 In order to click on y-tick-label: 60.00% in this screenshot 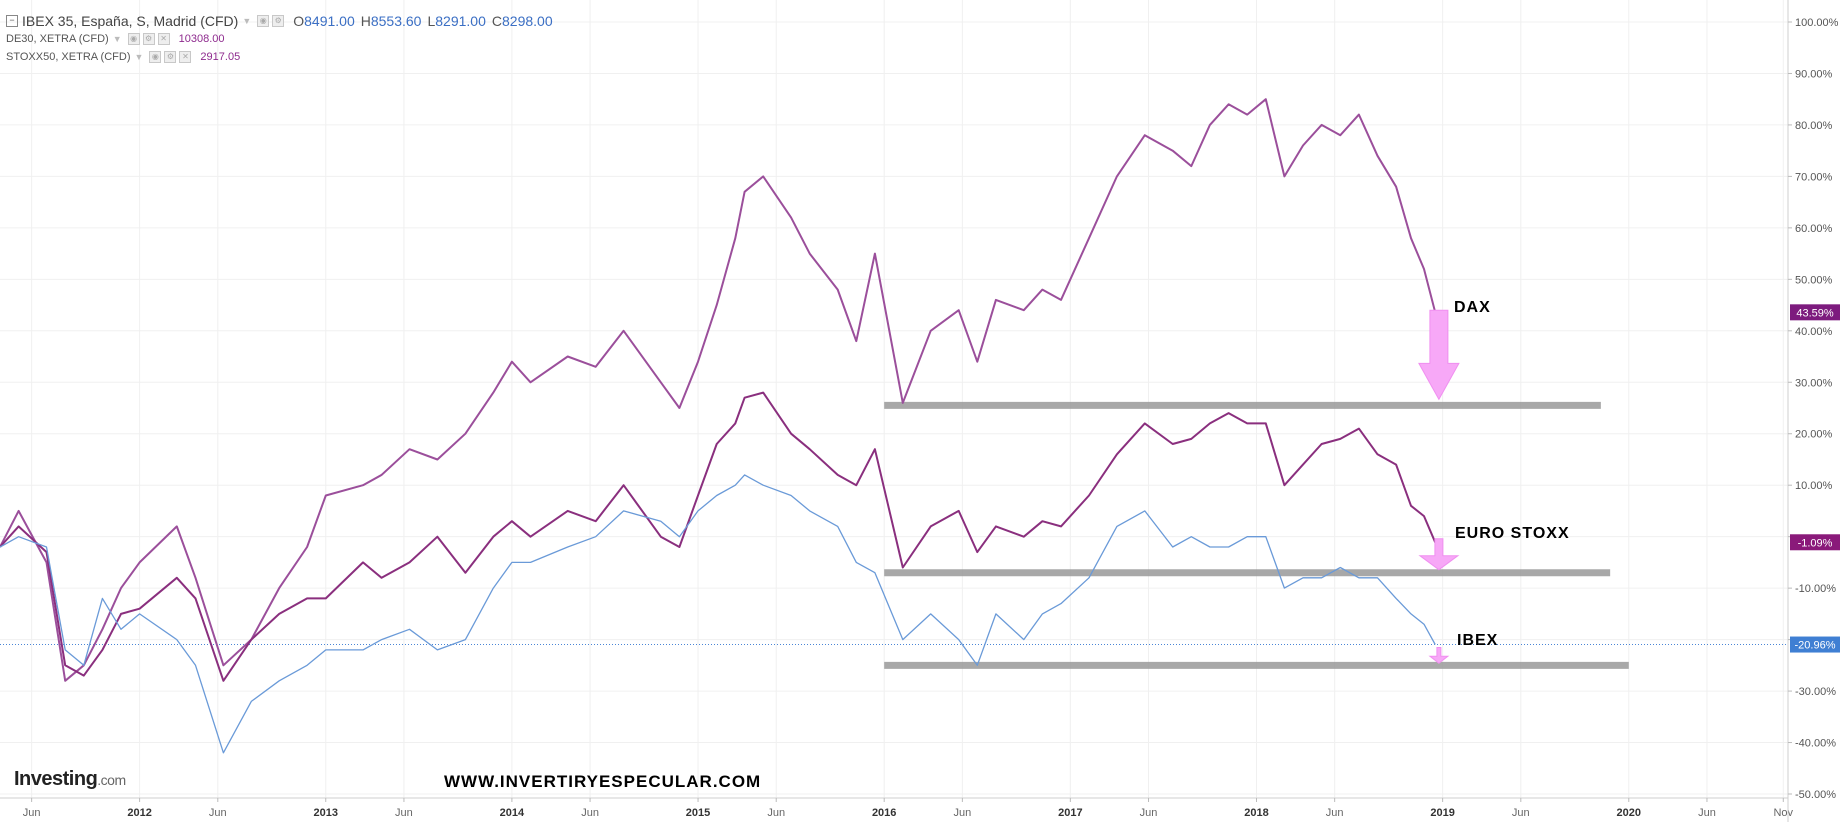, I will do `click(1814, 229)`.